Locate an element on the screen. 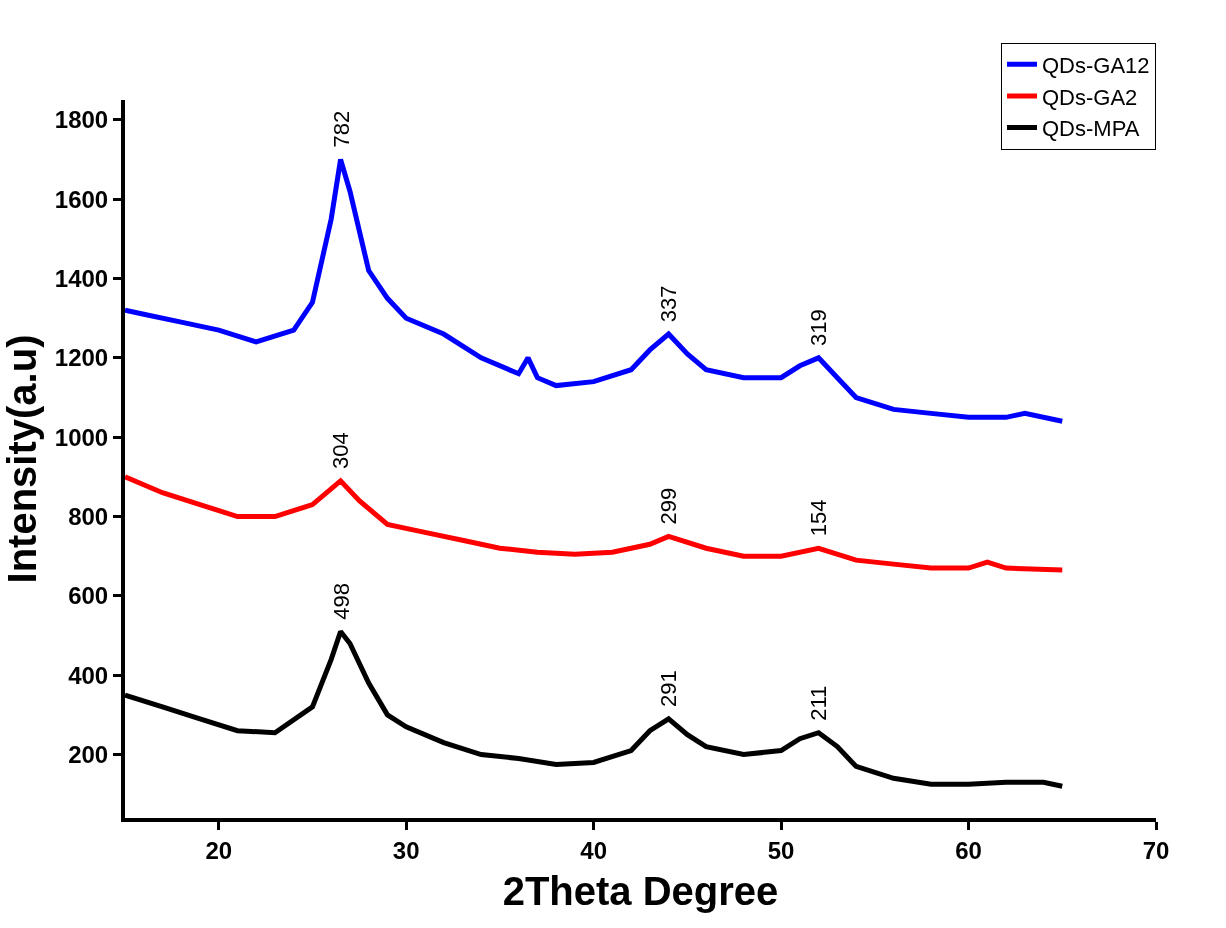 The image size is (1226, 928). annotation: 304 is located at coordinates (341, 450).